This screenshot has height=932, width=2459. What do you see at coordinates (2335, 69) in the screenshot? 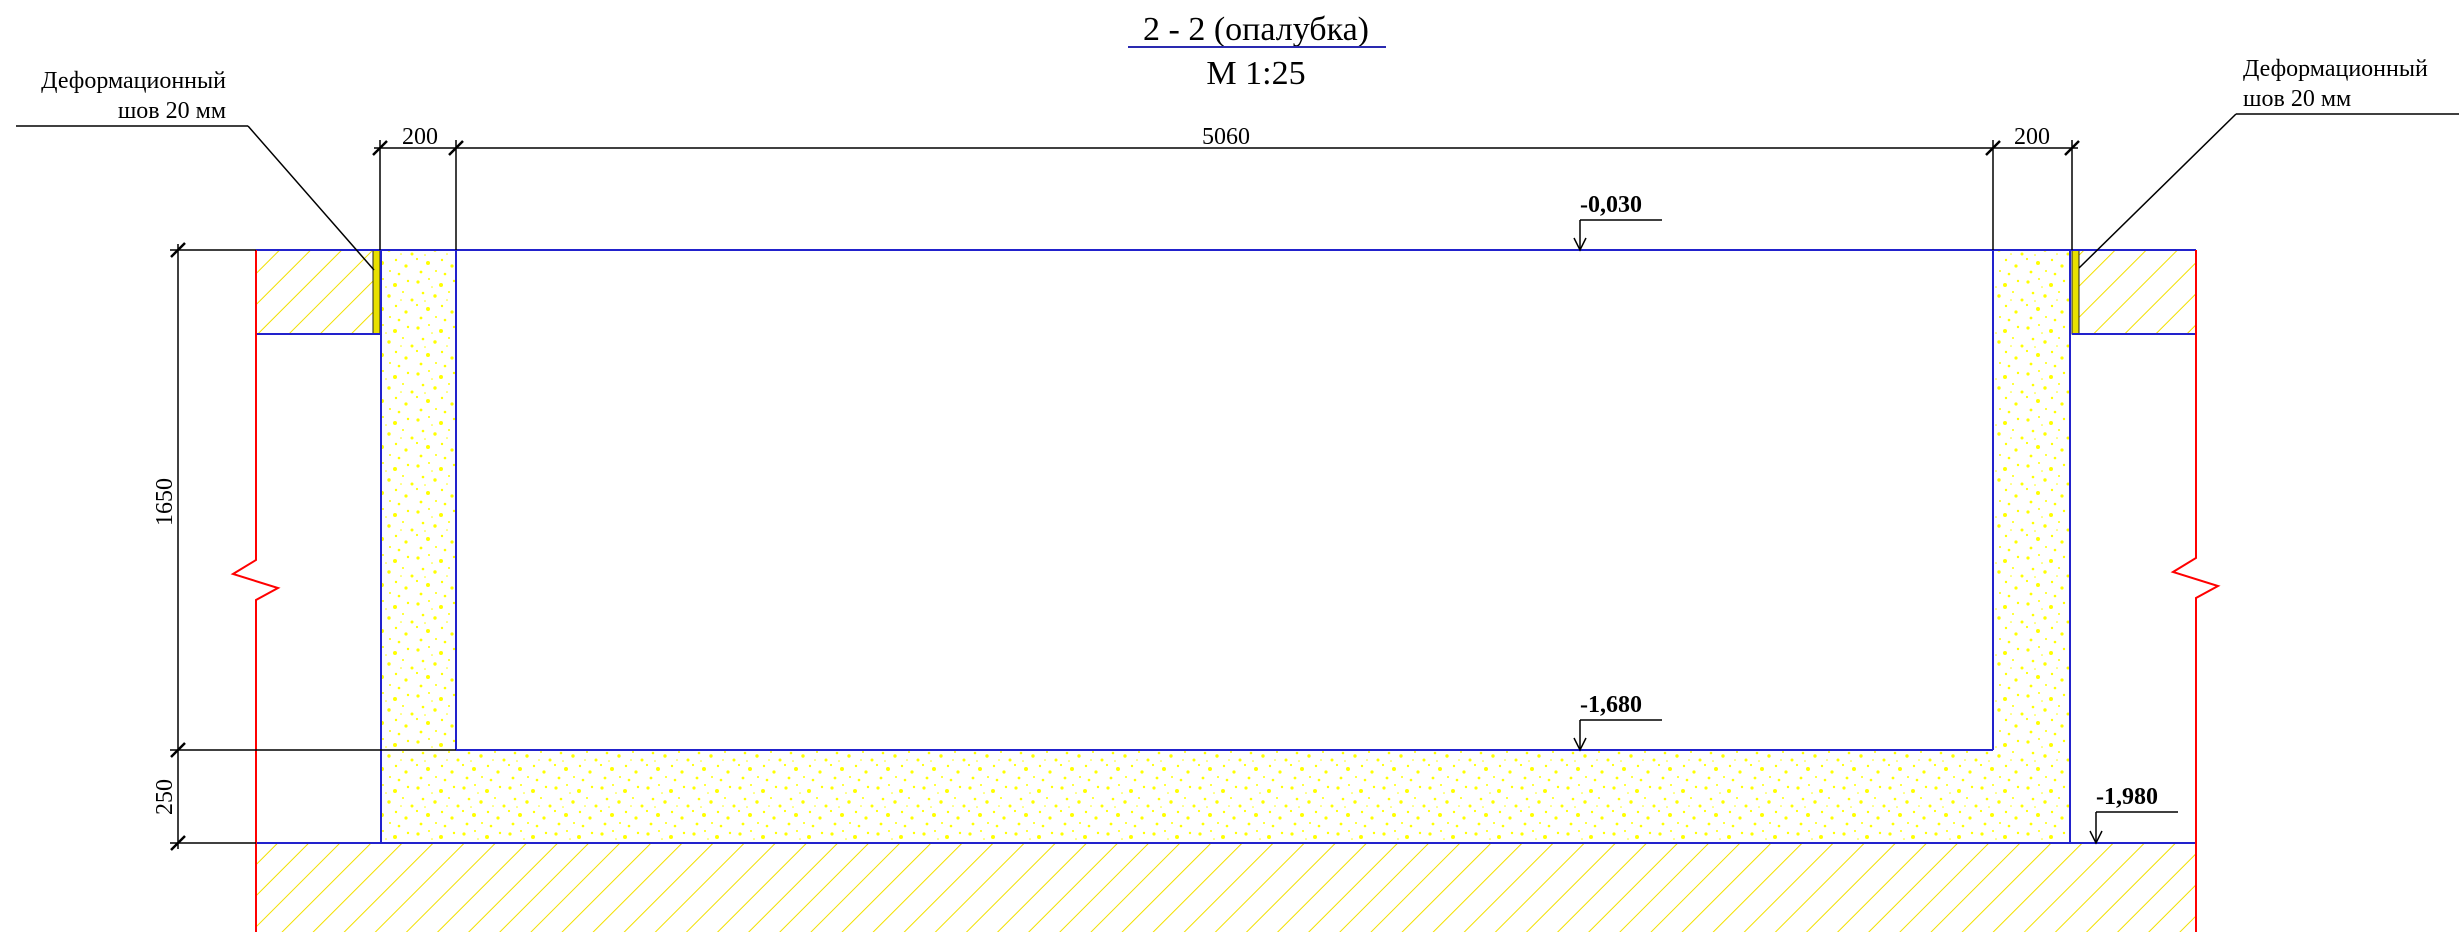
I see `callout-right-line1: Деформационный` at bounding box center [2335, 69].